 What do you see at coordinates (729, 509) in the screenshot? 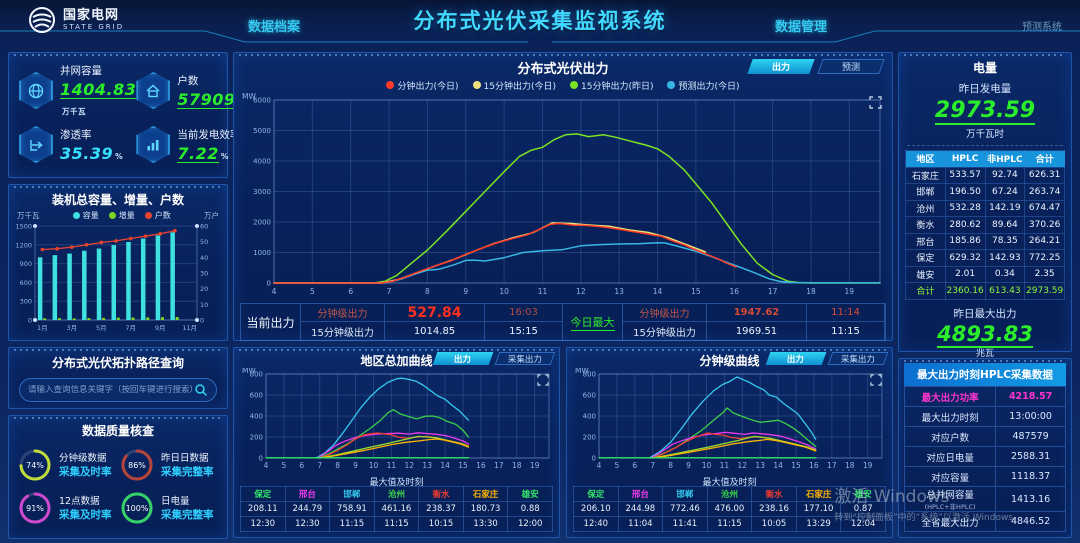
I see `table-cell: 476.00` at bounding box center [729, 509].